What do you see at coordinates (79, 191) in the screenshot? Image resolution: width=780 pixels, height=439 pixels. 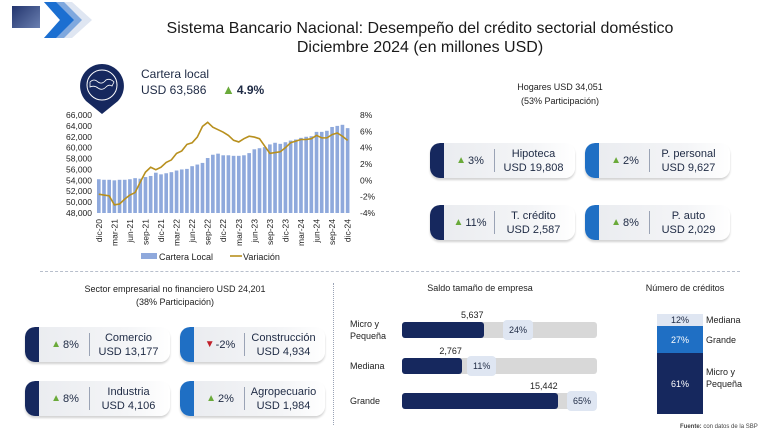 I see `y-left-tick: 52,000` at bounding box center [79, 191].